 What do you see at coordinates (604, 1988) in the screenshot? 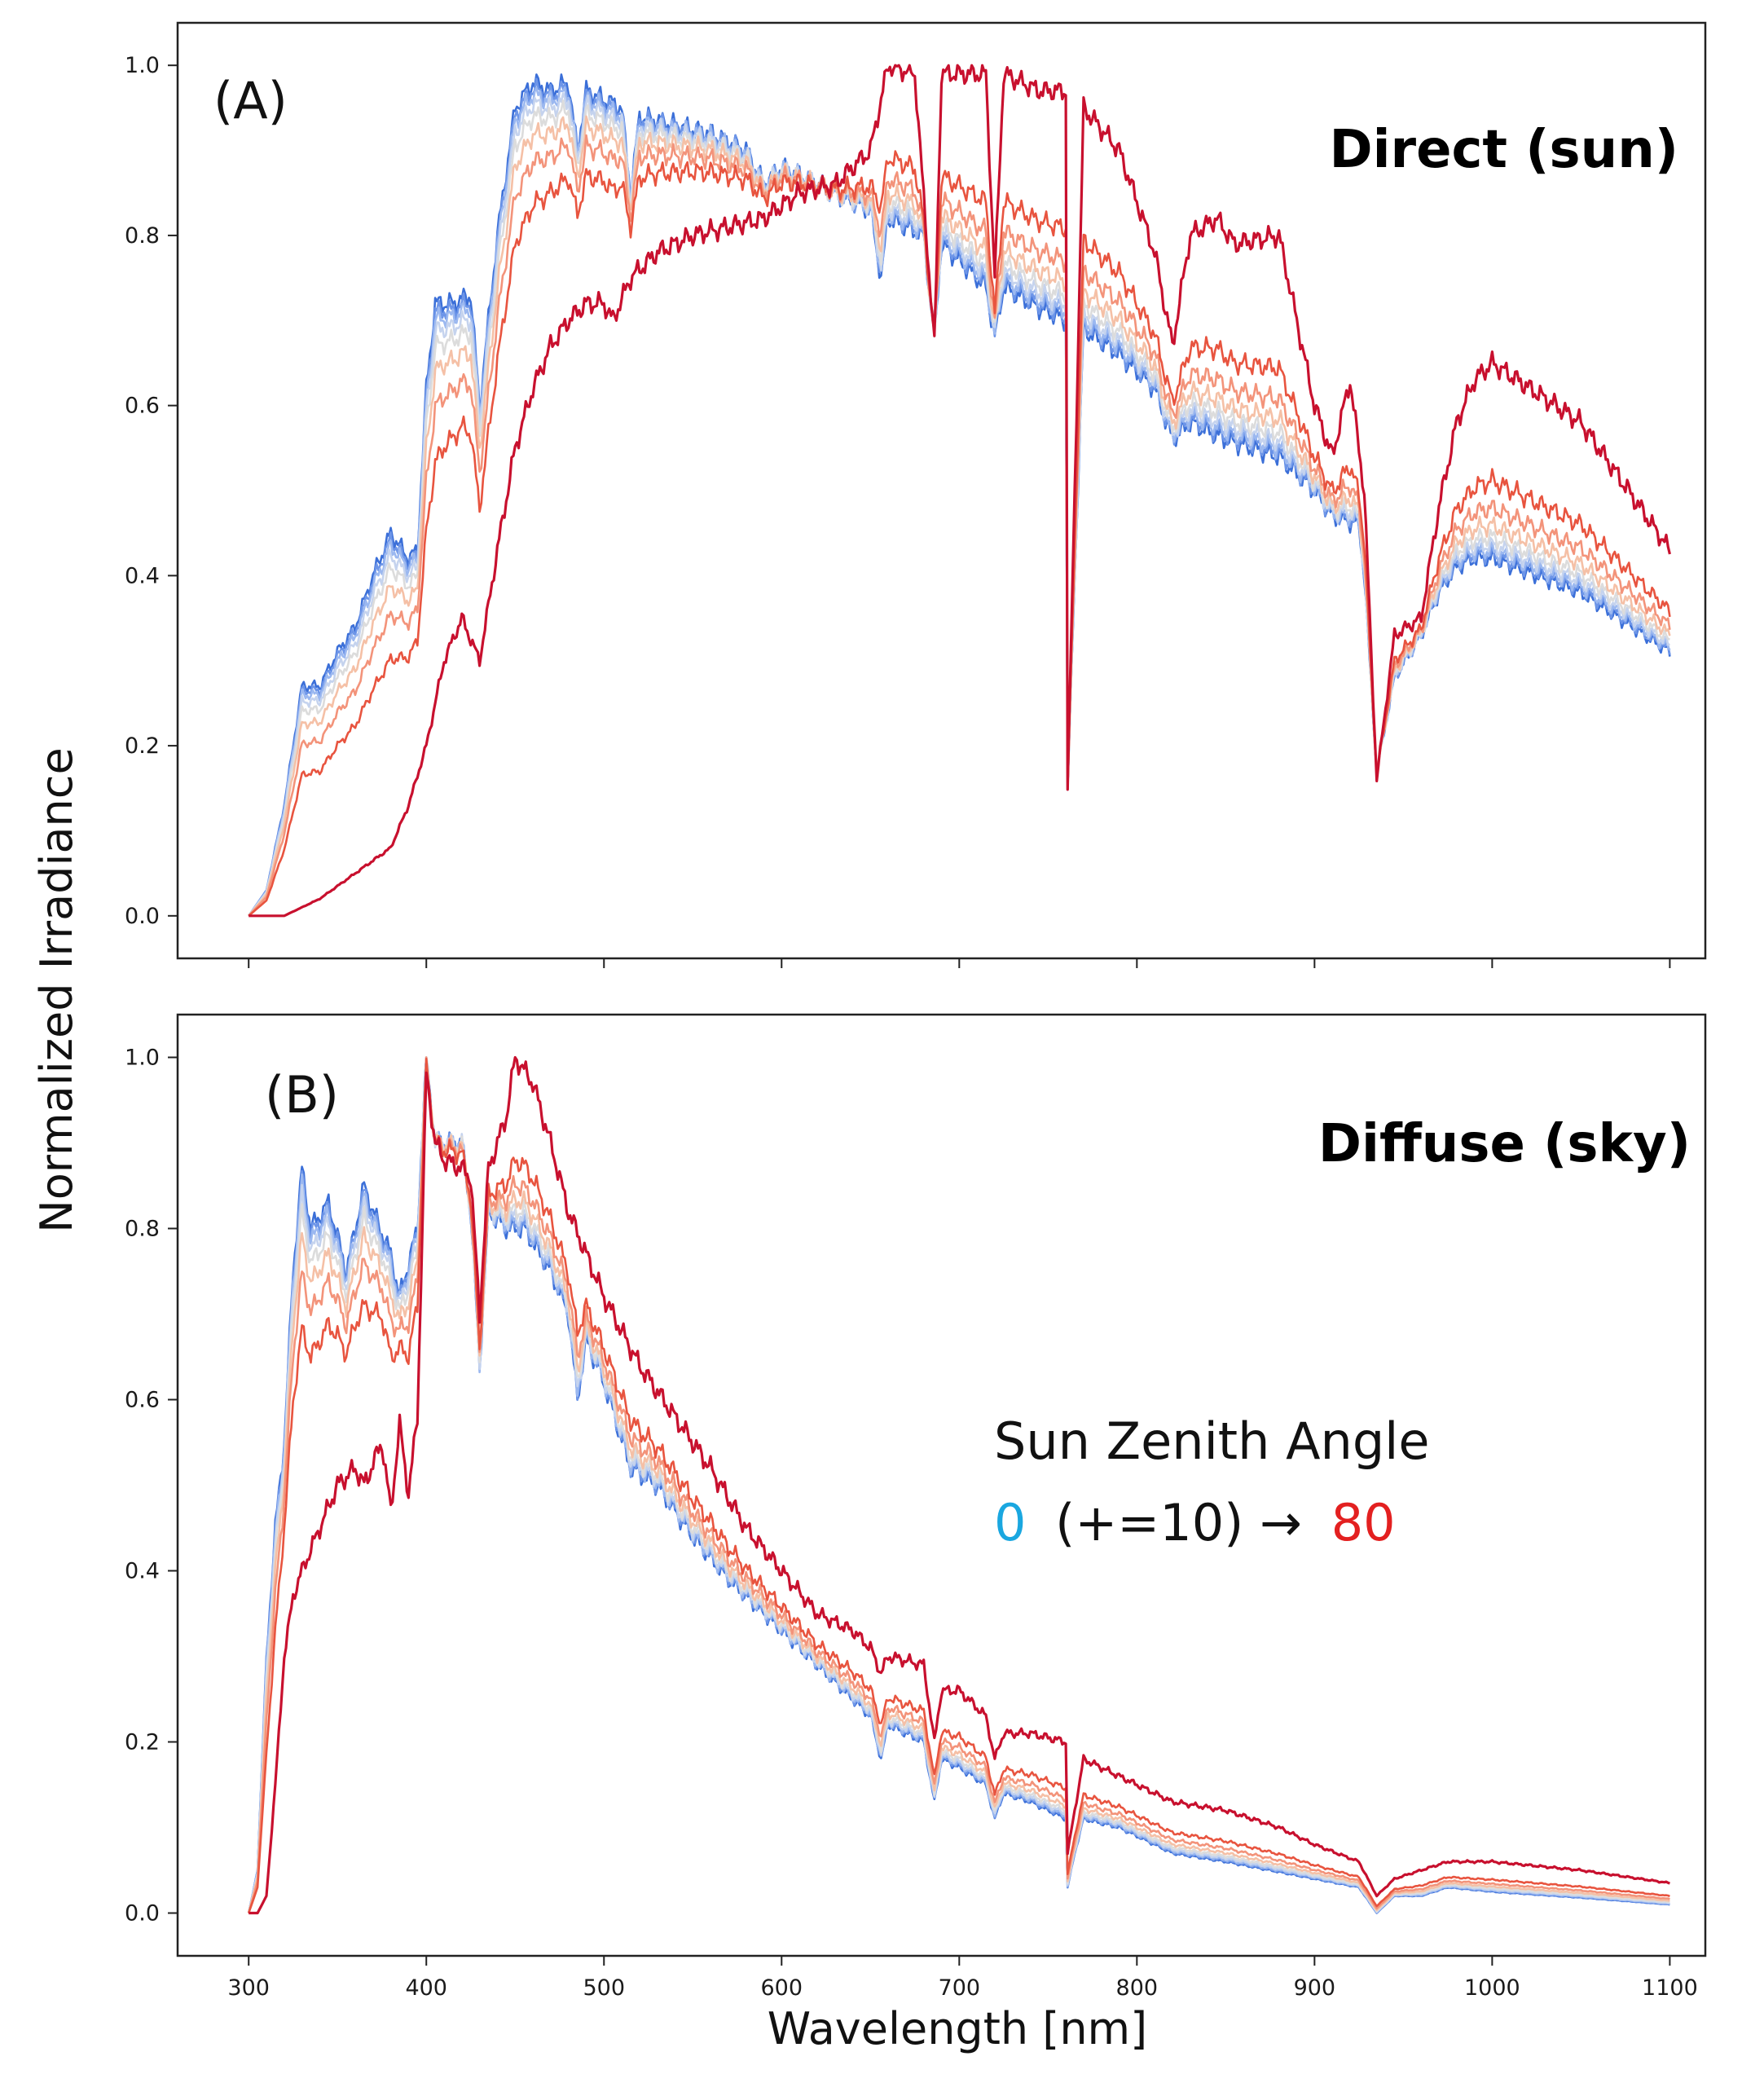
I see `x-tick-label: 500` at bounding box center [604, 1988].